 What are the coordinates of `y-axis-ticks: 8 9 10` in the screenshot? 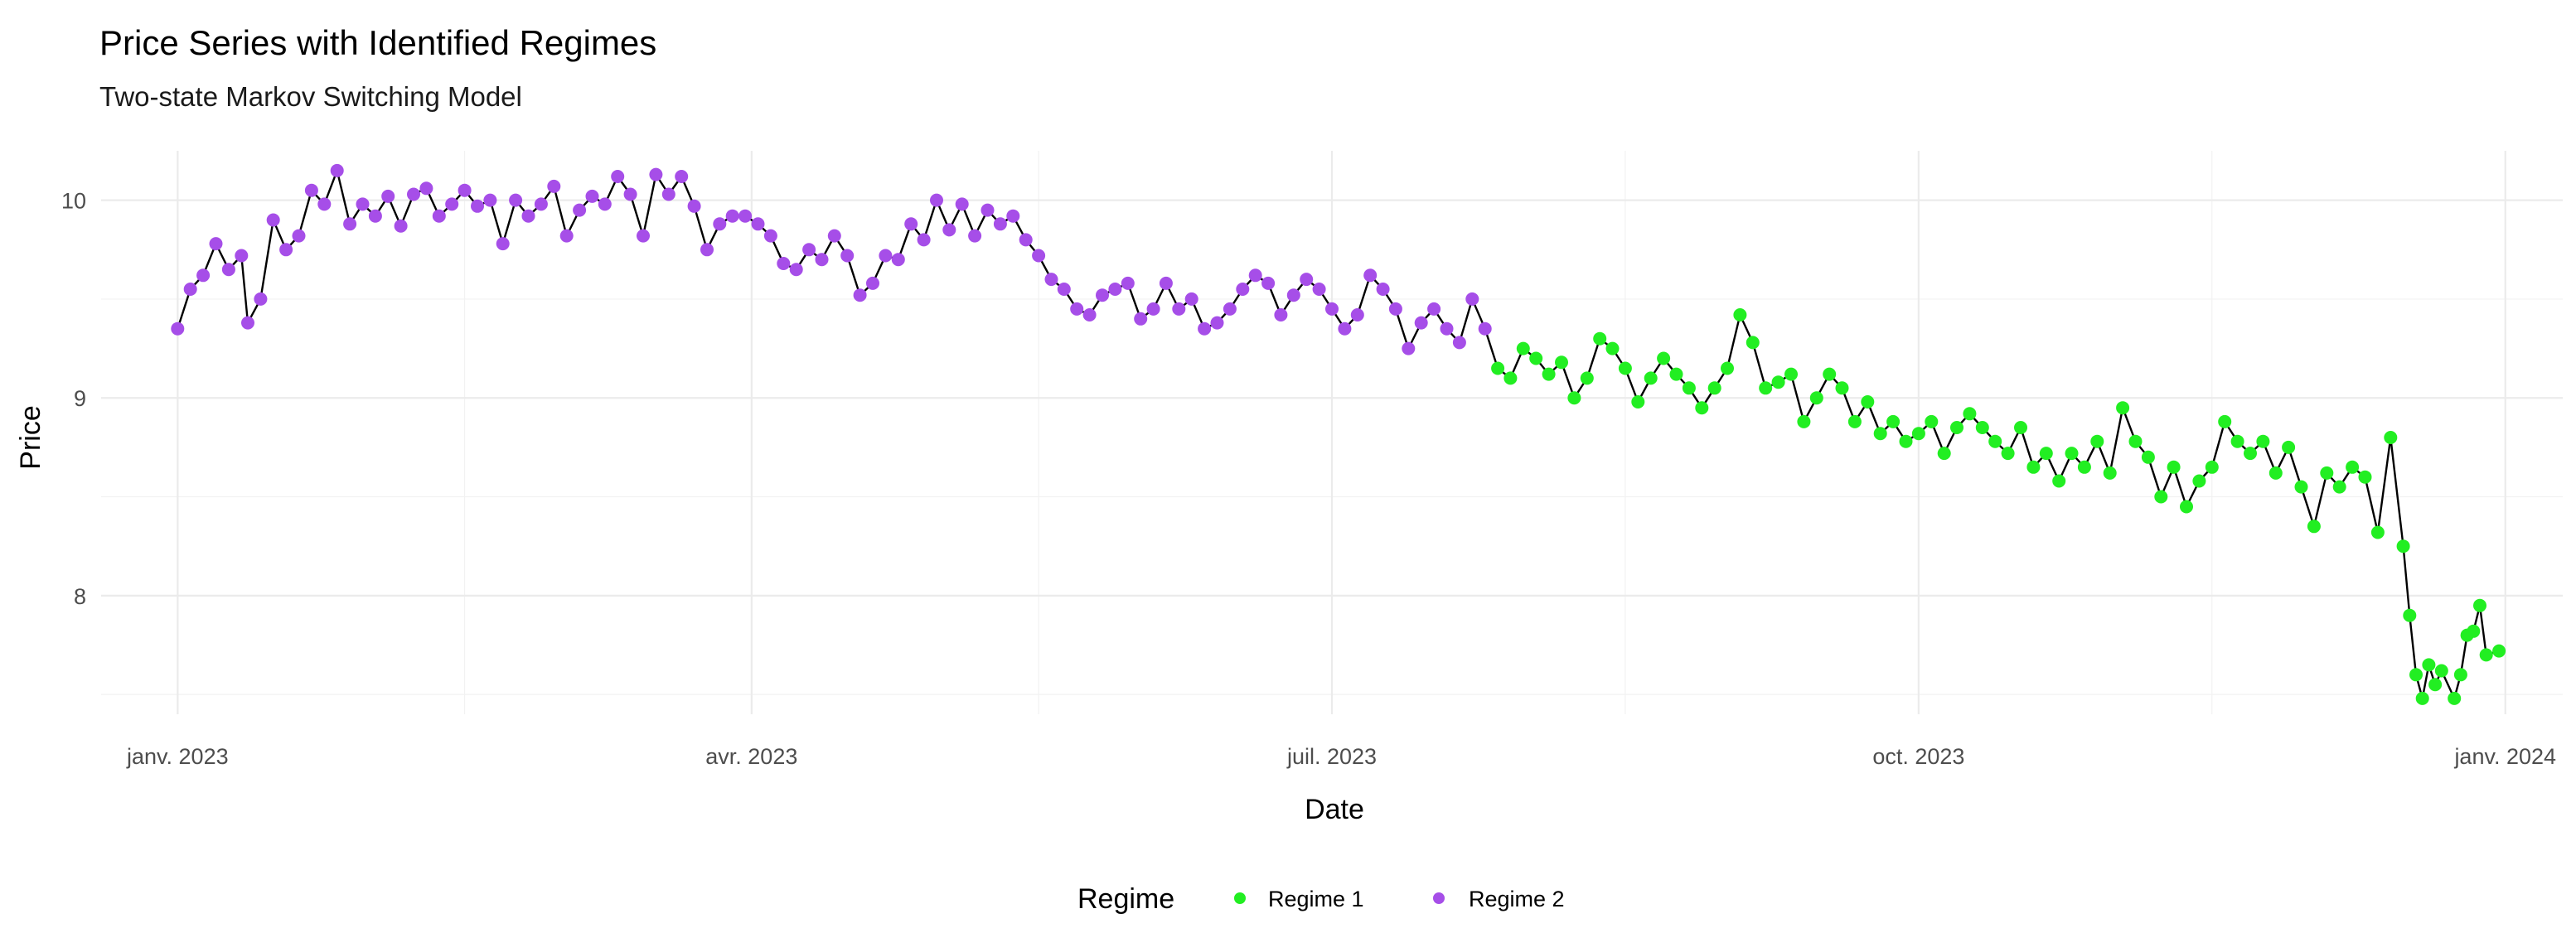 It's located at (73, 399).